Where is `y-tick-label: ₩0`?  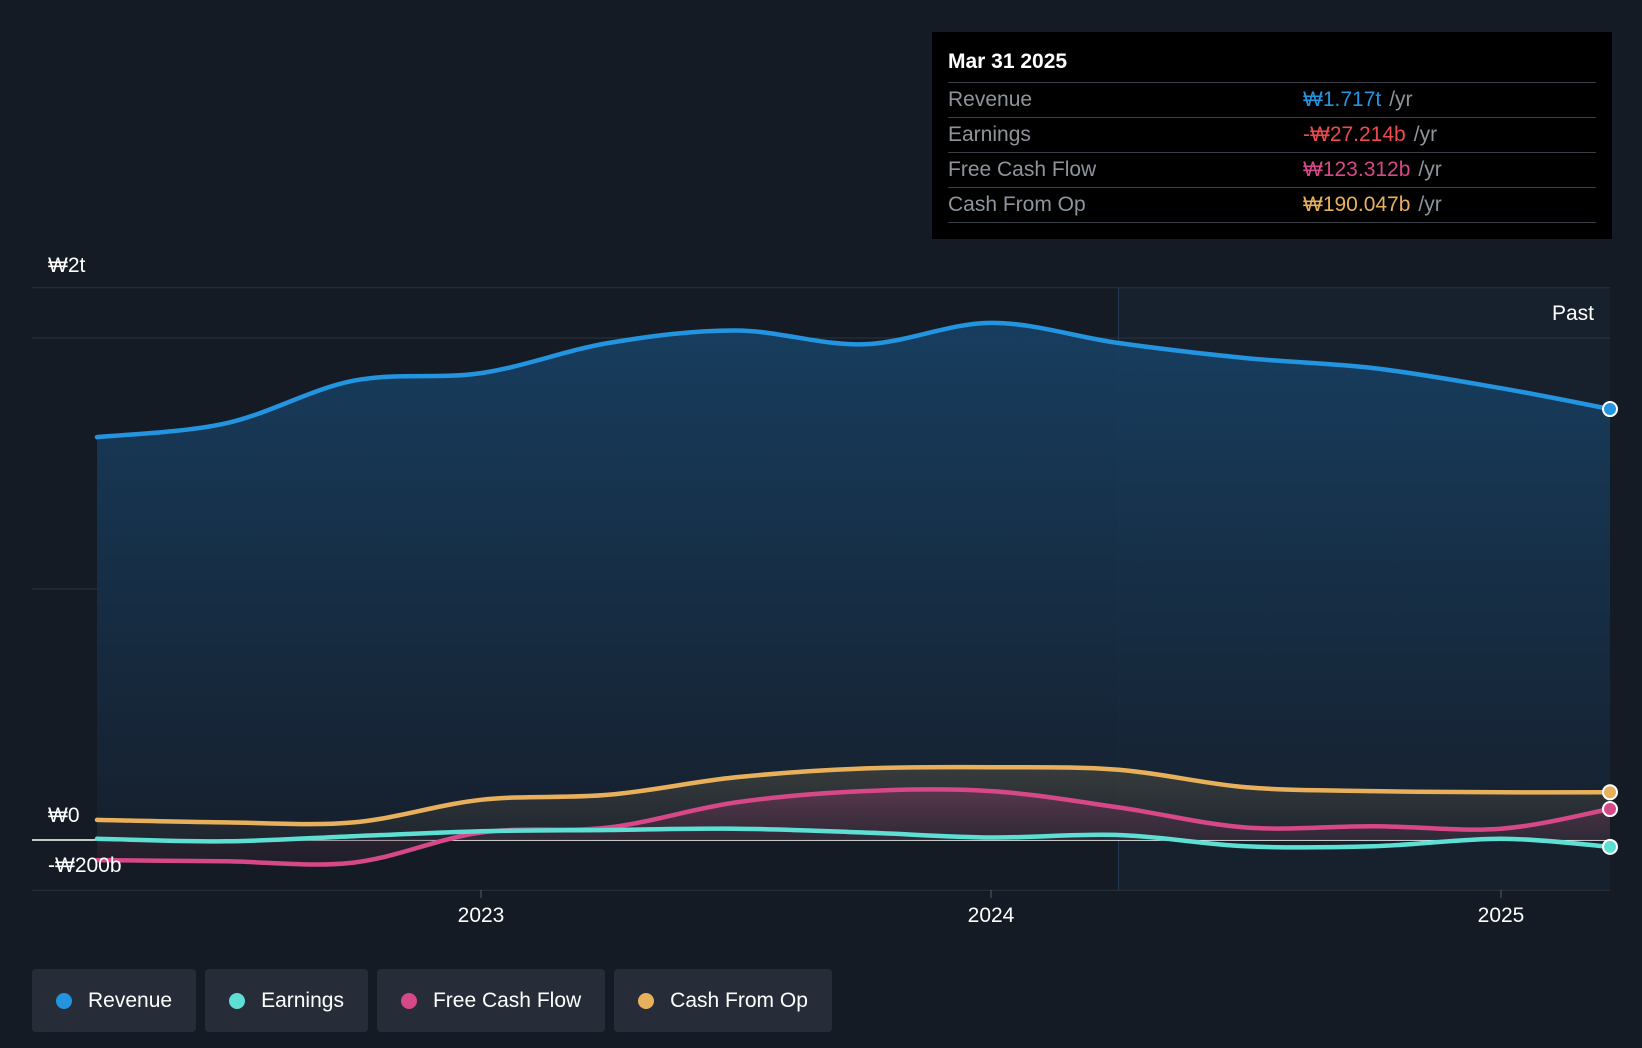 y-tick-label: ₩0 is located at coordinates (64, 815).